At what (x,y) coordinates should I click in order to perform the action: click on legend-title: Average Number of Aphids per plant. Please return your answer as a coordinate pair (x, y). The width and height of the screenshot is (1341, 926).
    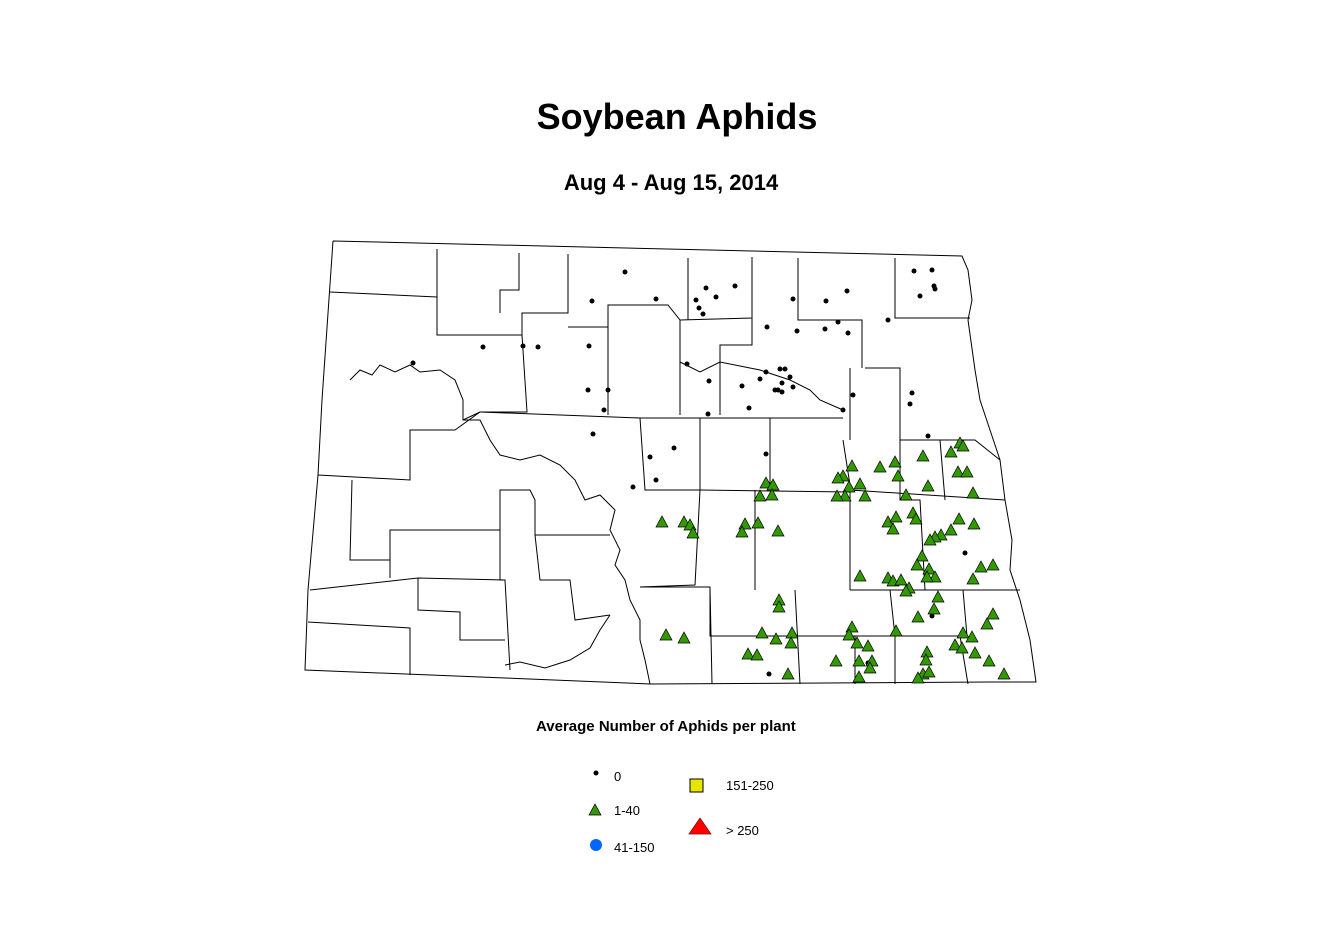
    Looking at the image, I should click on (666, 726).